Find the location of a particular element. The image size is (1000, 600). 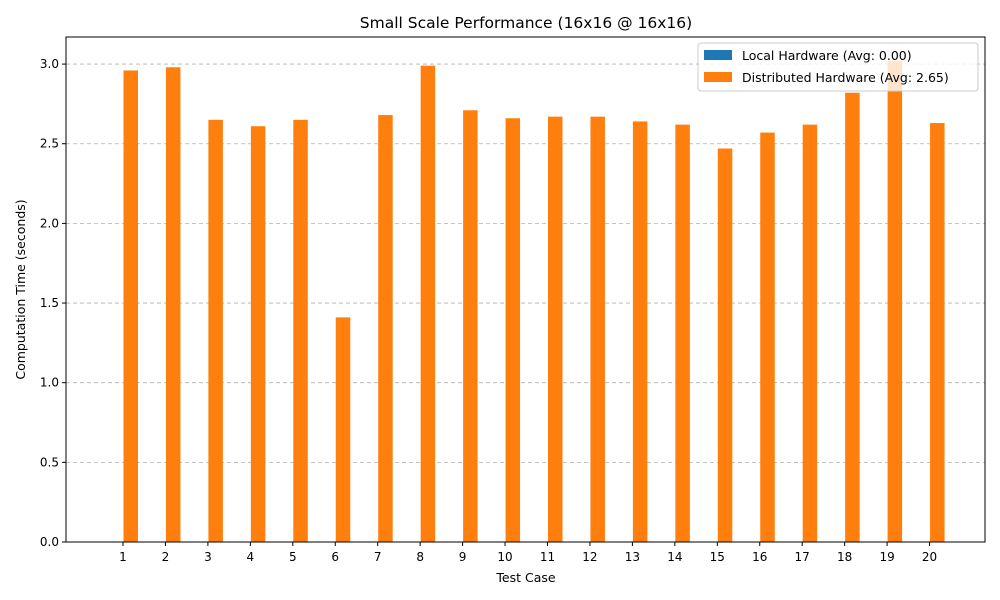

x-axis: 1 2 3 4 5 6 7 8 9 10 11 12 13 14 15 16 17 18 19 20 is located at coordinates (528, 553).